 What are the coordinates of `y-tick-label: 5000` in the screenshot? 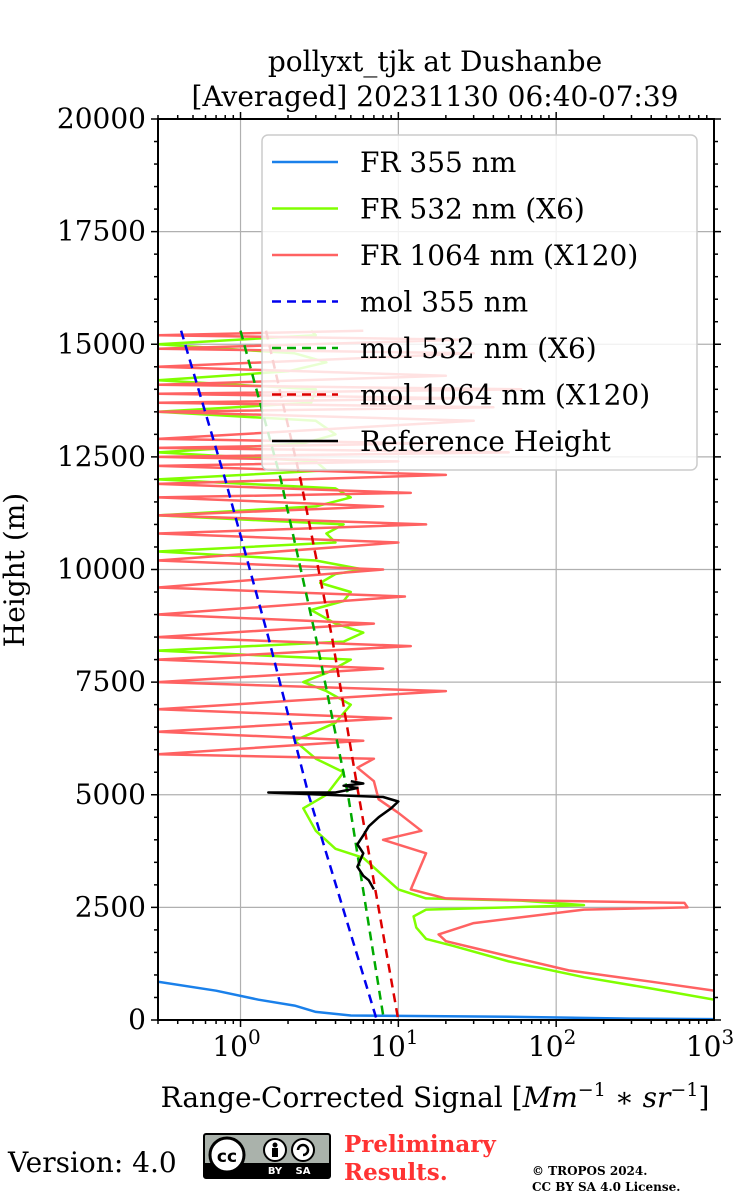 It's located at (110, 794).